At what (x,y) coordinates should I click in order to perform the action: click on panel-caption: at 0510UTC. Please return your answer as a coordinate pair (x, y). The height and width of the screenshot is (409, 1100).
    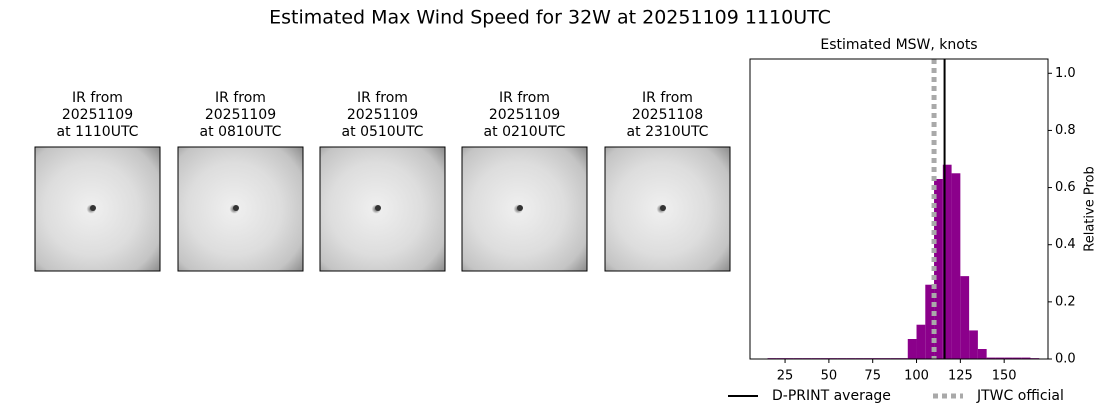
    Looking at the image, I should click on (383, 132).